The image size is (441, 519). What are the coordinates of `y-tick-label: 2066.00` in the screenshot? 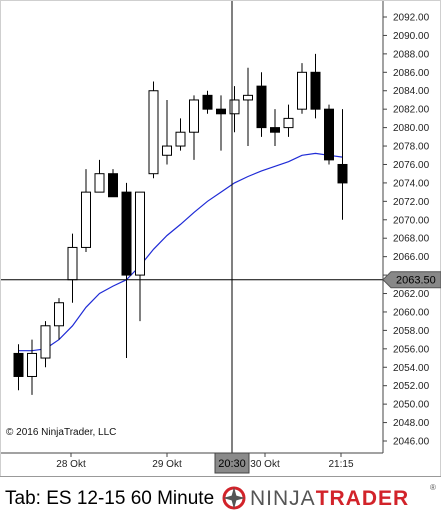 It's located at (411, 257).